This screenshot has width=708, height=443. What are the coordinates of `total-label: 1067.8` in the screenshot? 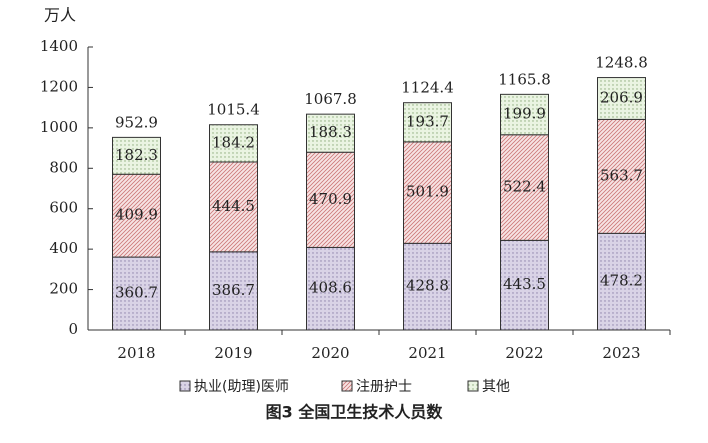 It's located at (330, 99).